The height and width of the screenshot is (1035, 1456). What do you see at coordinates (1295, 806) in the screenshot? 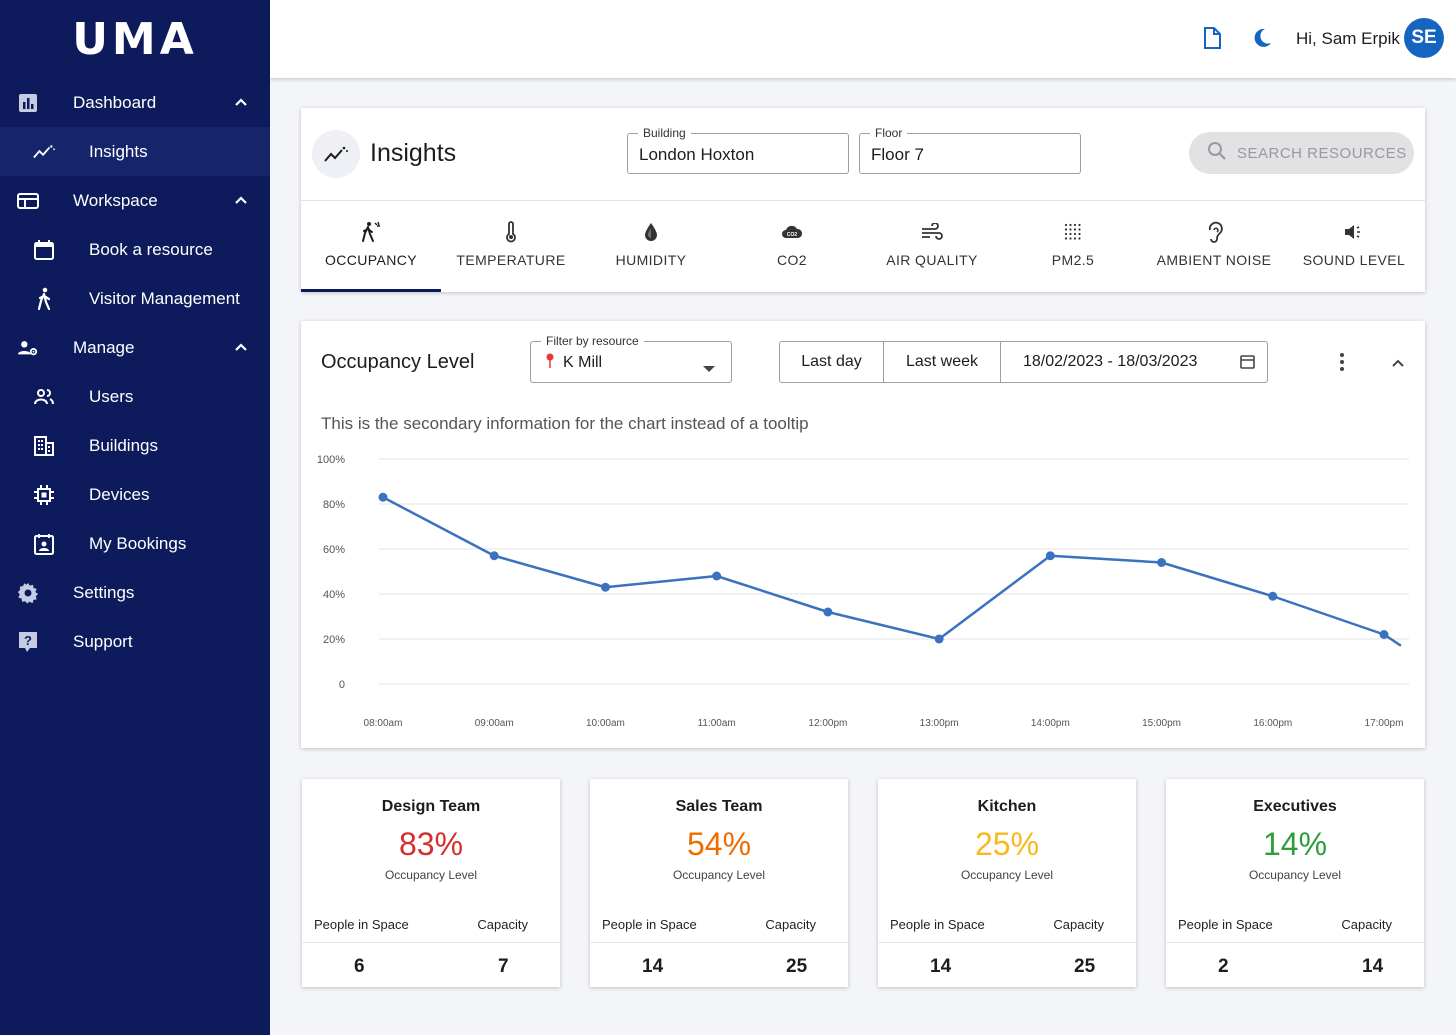
I see `stat-title: Executives` at bounding box center [1295, 806].